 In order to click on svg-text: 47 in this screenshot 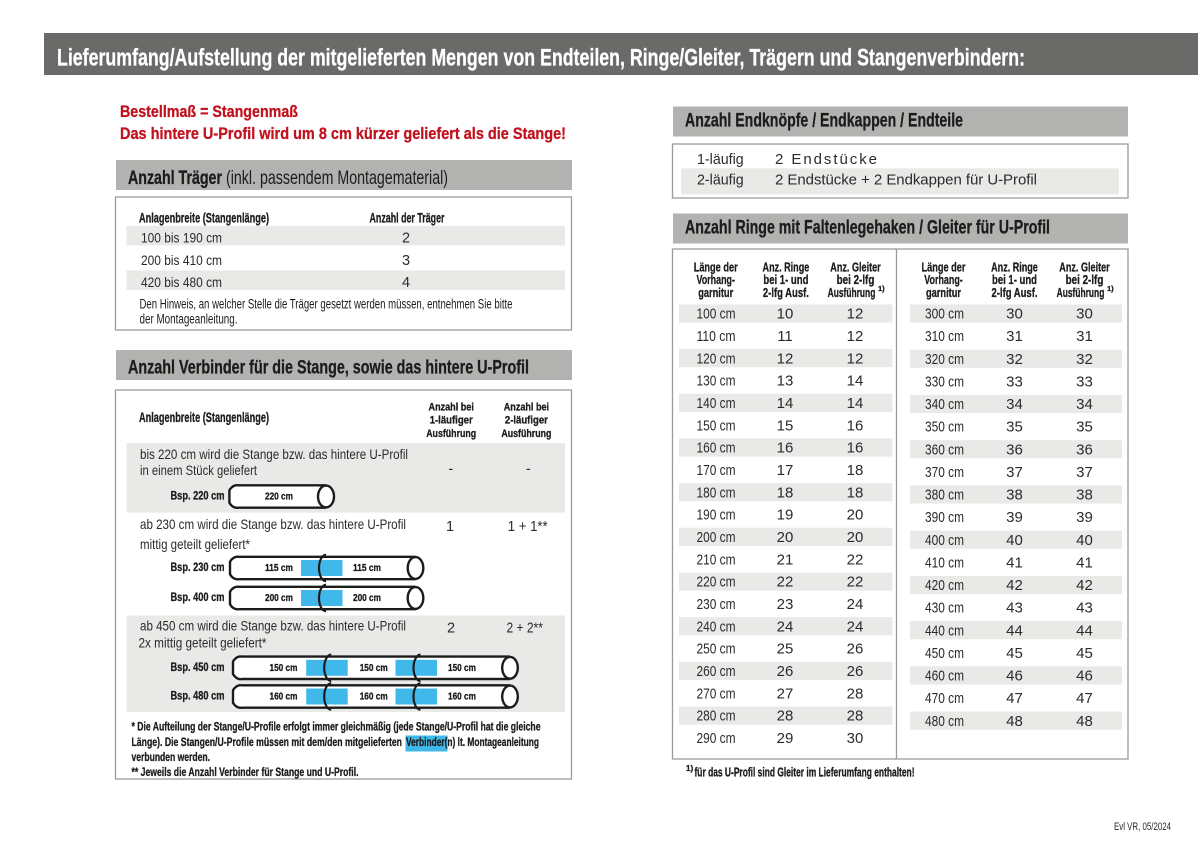, I will do `click(1014, 698)`.